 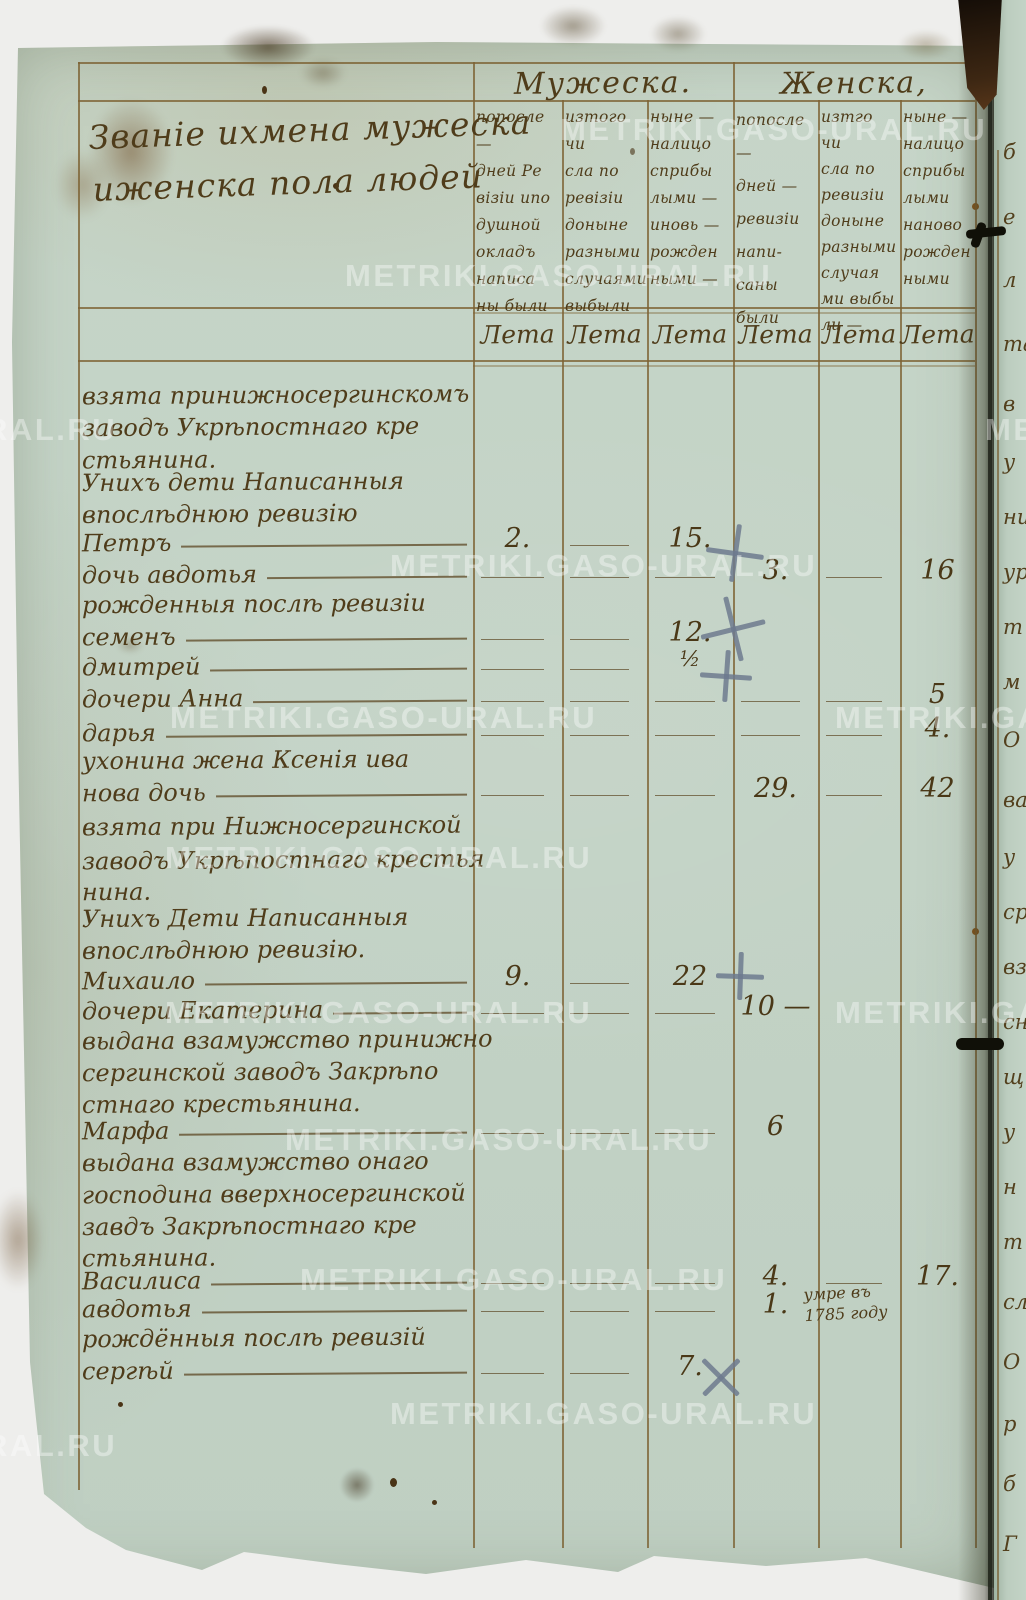 What do you see at coordinates (1010, 800) in the screenshot?
I see `adjacent-page-strip` at bounding box center [1010, 800].